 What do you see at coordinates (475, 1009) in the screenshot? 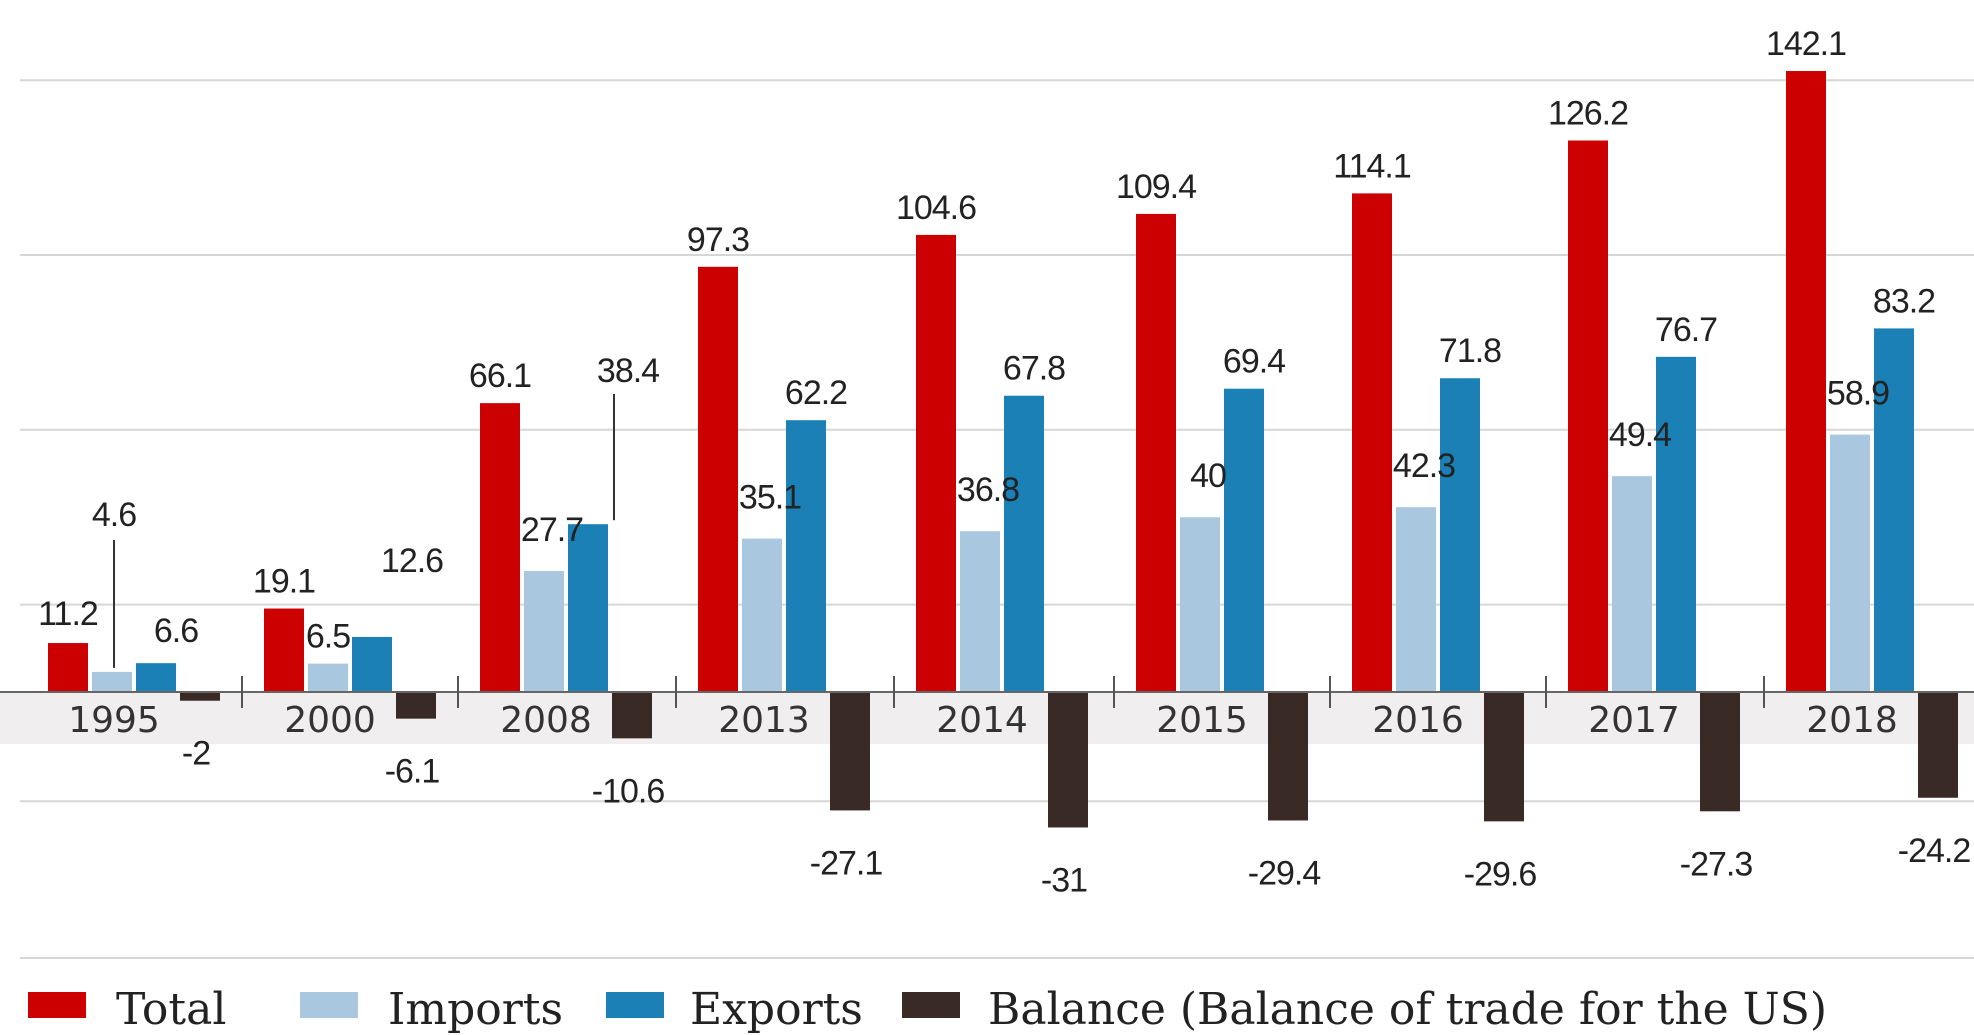
I see `legend-label: Imports` at bounding box center [475, 1009].